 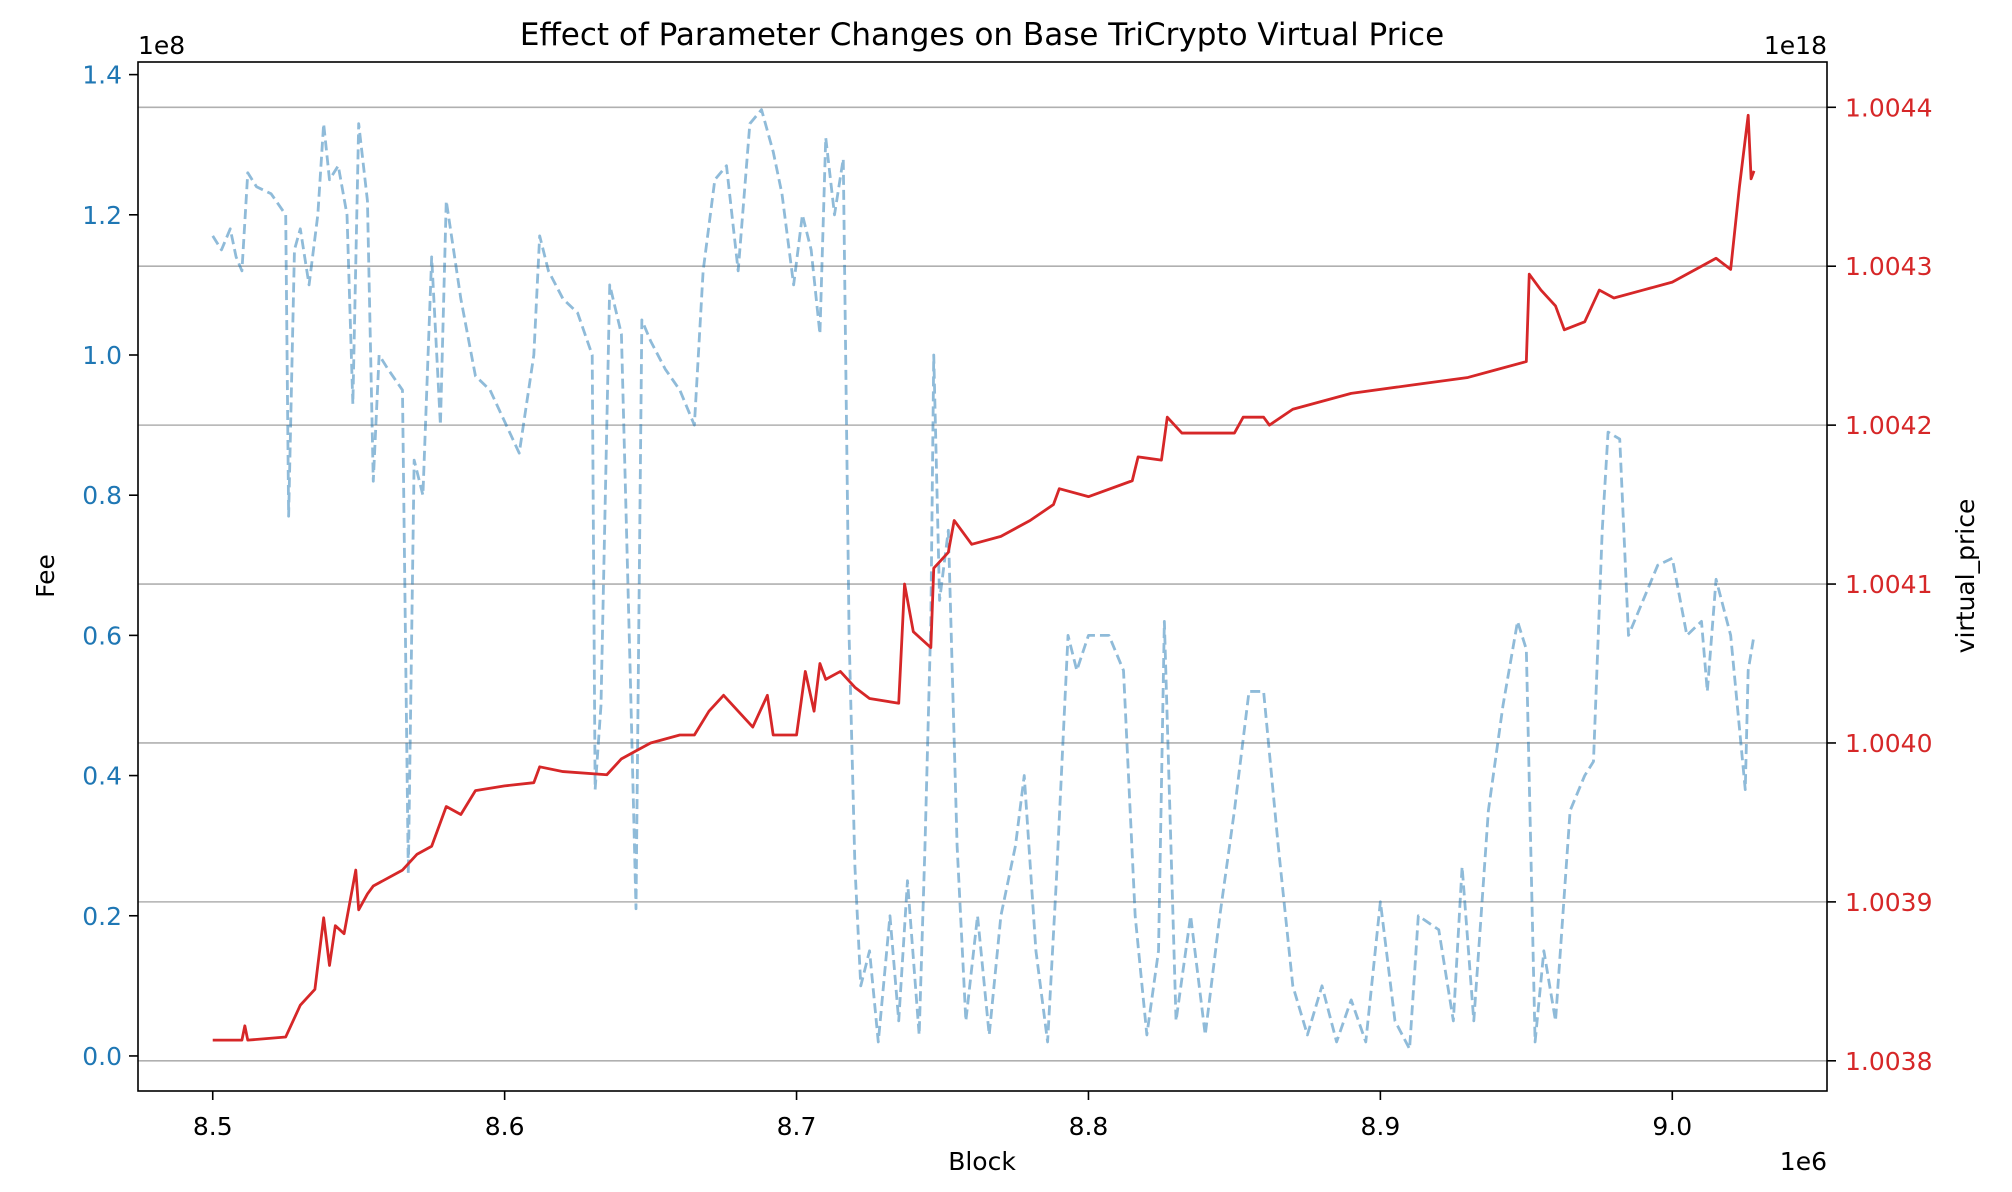 What do you see at coordinates (982, 1161) in the screenshot?
I see `x-axis-label: Block` at bounding box center [982, 1161].